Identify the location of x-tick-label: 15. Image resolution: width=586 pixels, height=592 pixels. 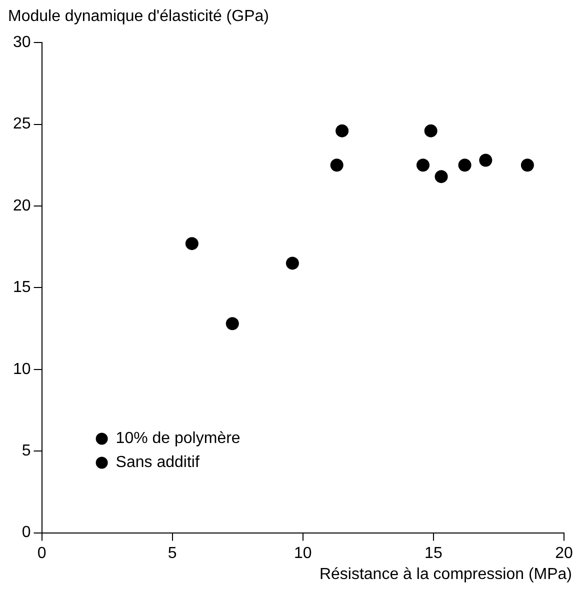
(433, 553).